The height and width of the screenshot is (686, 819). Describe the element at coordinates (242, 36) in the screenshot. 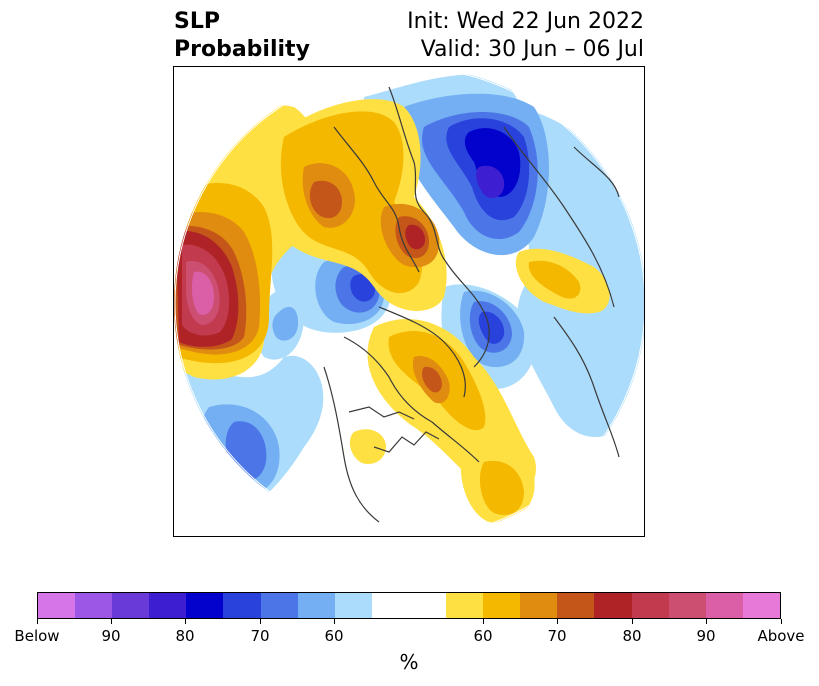

I see `map-title: SLP Probability` at that location.